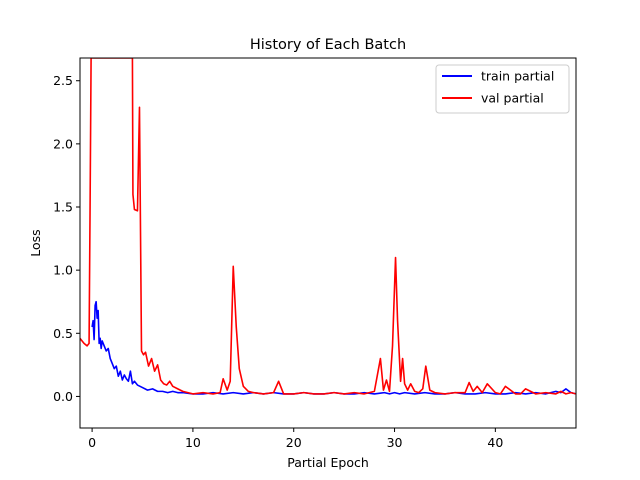 The width and height of the screenshot is (640, 480). What do you see at coordinates (63, 143) in the screenshot?
I see `y-tick-label: 2.0` at bounding box center [63, 143].